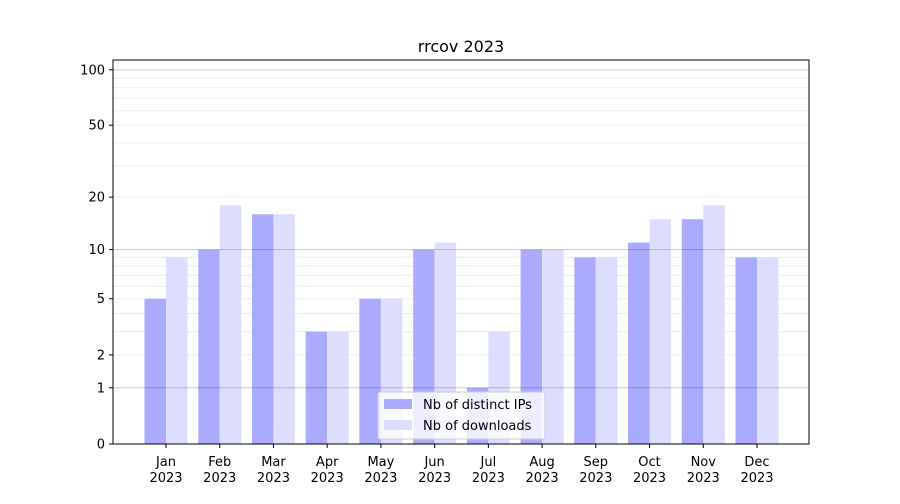 This screenshot has height=504, width=900. Describe the element at coordinates (101, 299) in the screenshot. I see `y-tick-label: 5` at that location.